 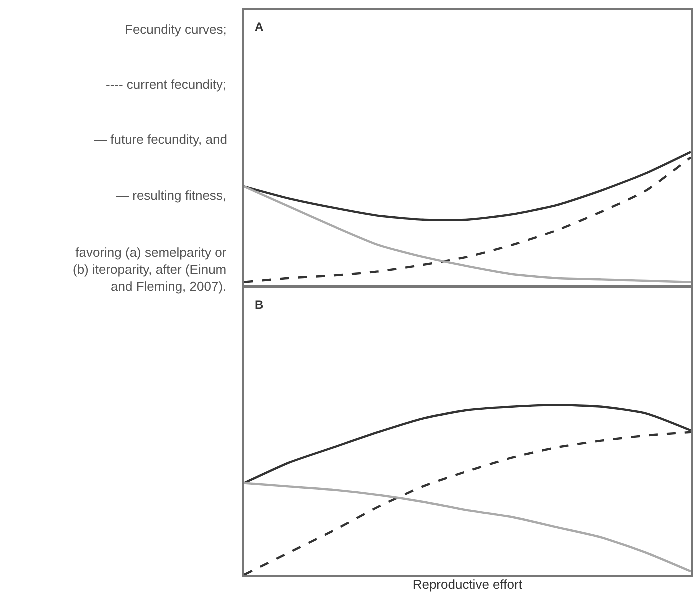 I want to click on text: ---- current fecundity;, so click(x=166, y=84).